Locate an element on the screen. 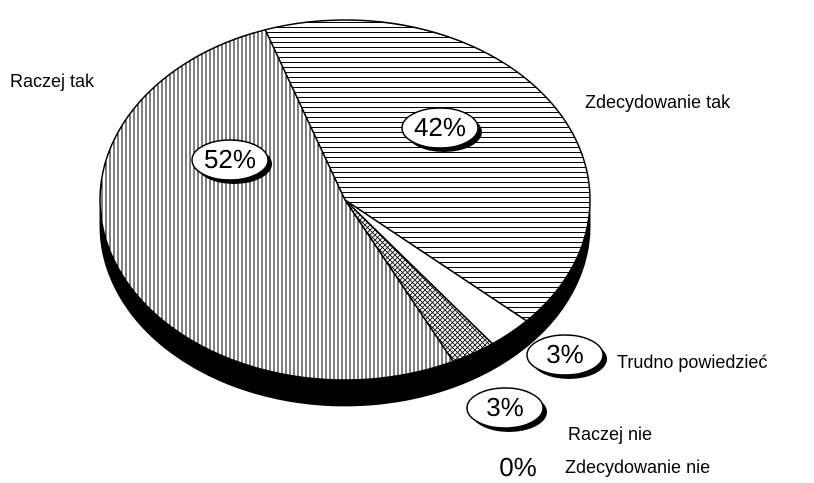 Image resolution: width=814 pixels, height=483 pixels. value-label: 52% is located at coordinates (230, 159).